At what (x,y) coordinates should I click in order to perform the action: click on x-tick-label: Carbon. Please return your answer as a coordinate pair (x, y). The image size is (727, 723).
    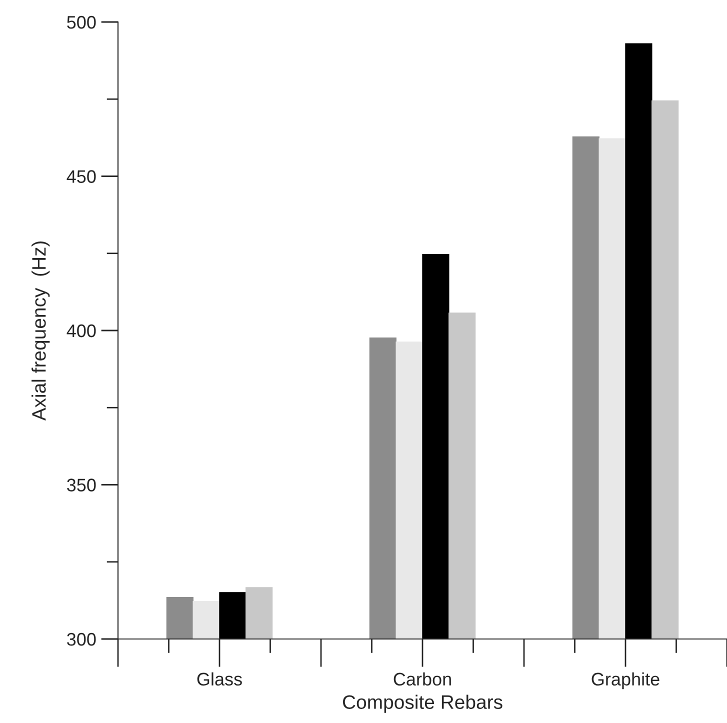
    Looking at the image, I should click on (422, 679).